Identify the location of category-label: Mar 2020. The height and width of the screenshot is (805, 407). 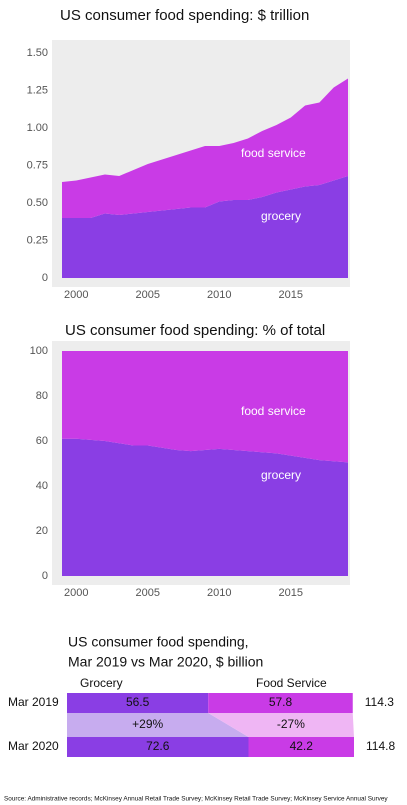
(33, 746).